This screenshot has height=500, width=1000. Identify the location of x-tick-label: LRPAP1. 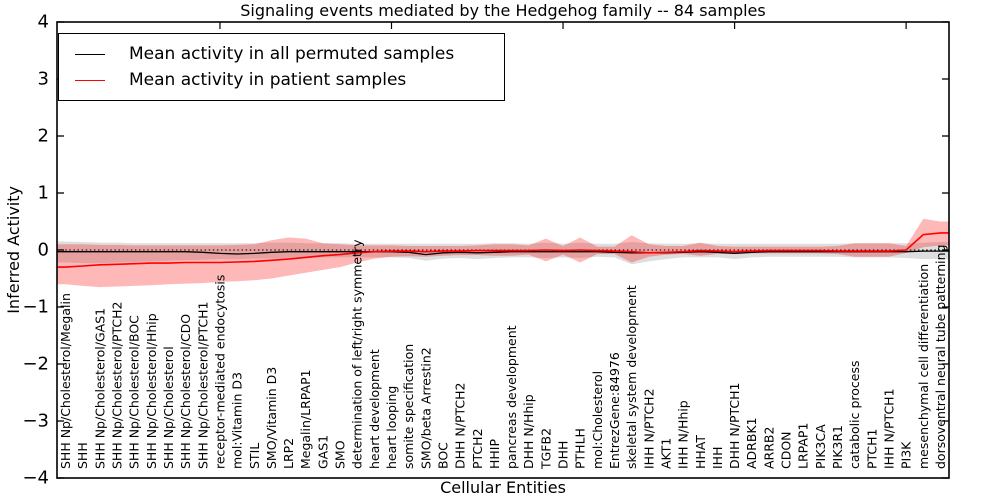
(803, 446).